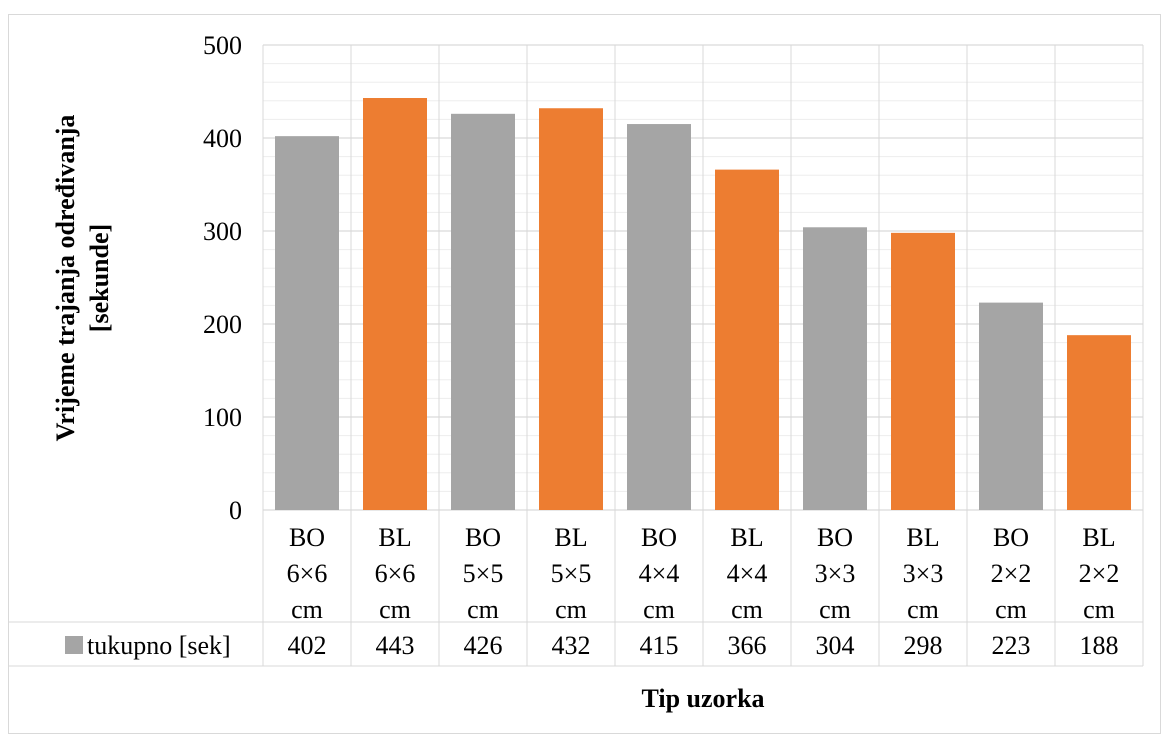 The image size is (1168, 738). Describe the element at coordinates (222, 231) in the screenshot. I see `y-tick-label: 300` at that location.